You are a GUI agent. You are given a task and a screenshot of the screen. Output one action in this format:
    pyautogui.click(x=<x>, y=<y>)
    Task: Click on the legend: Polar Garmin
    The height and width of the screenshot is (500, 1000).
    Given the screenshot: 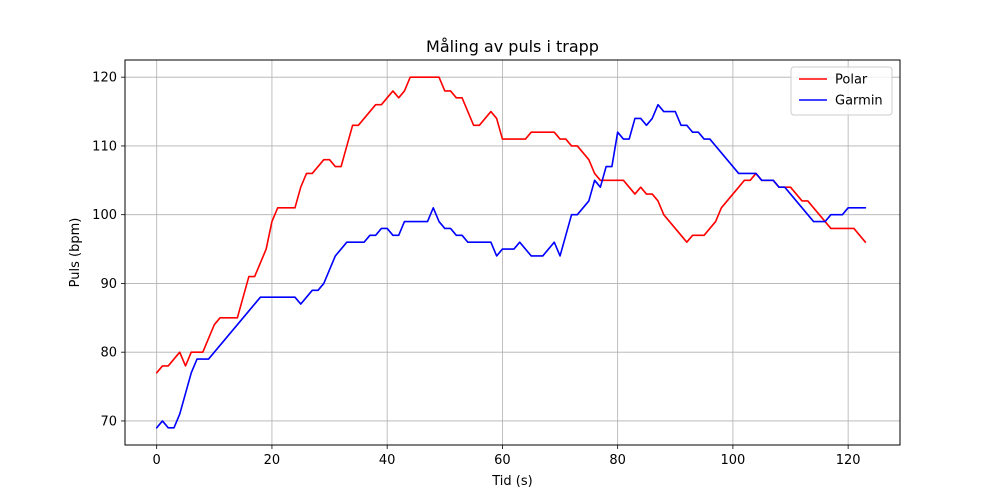 What is the action you would take?
    pyautogui.click(x=841, y=91)
    